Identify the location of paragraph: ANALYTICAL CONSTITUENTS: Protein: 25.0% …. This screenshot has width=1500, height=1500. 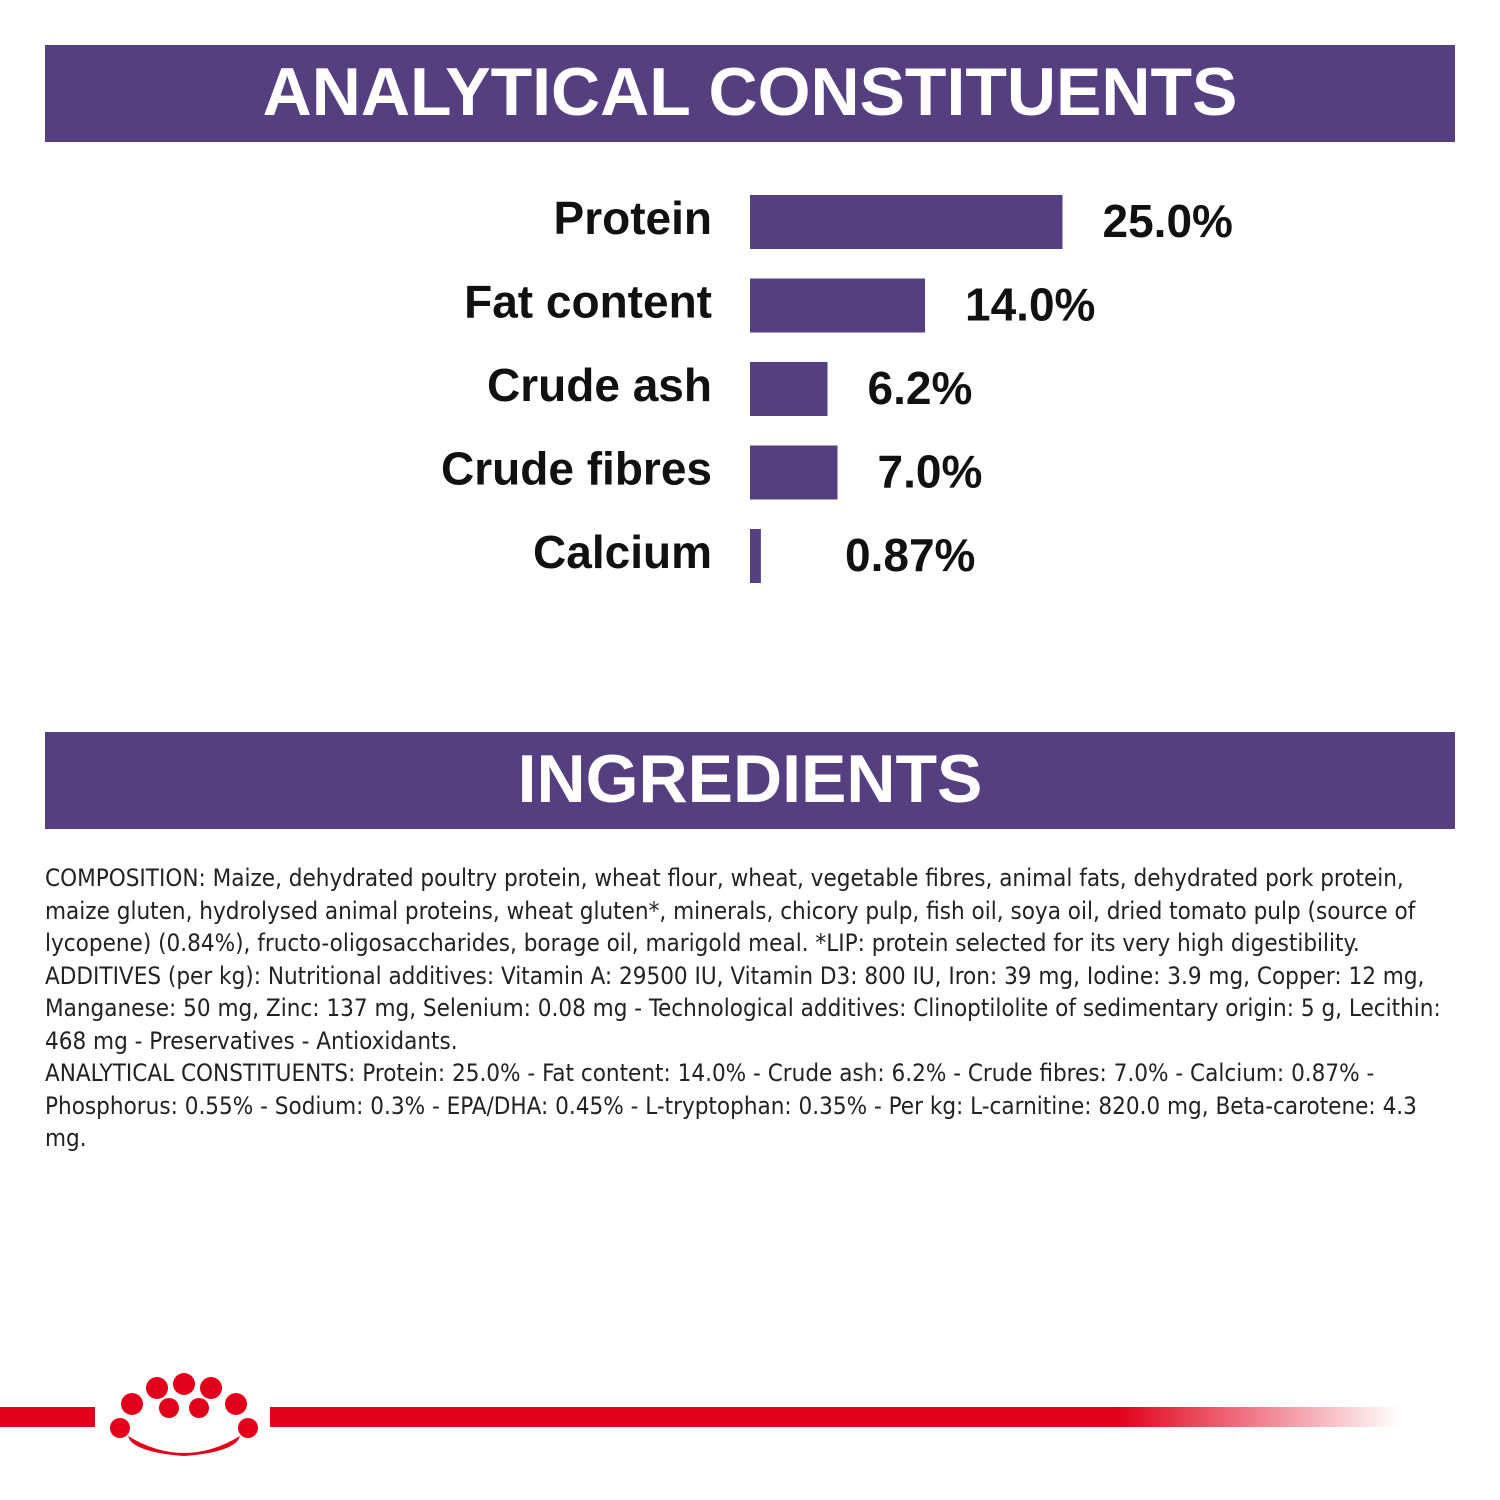
(731, 1105).